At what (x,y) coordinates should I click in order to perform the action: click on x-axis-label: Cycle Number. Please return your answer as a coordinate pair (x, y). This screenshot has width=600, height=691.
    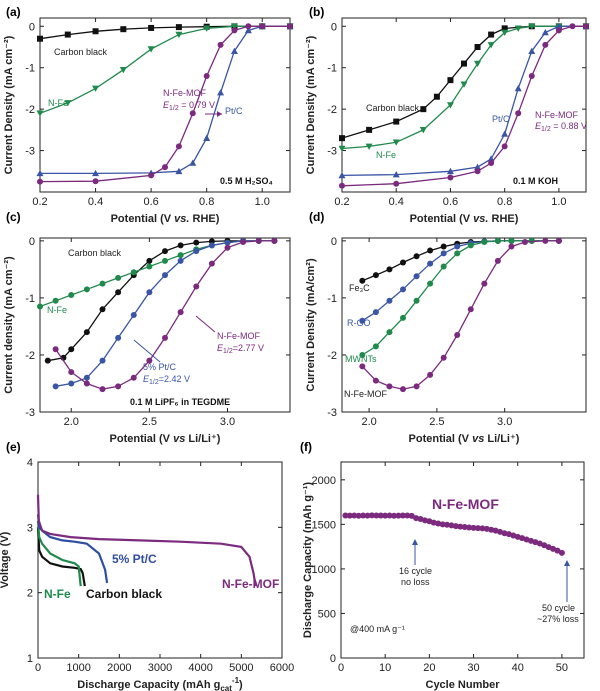
    Looking at the image, I should click on (463, 685).